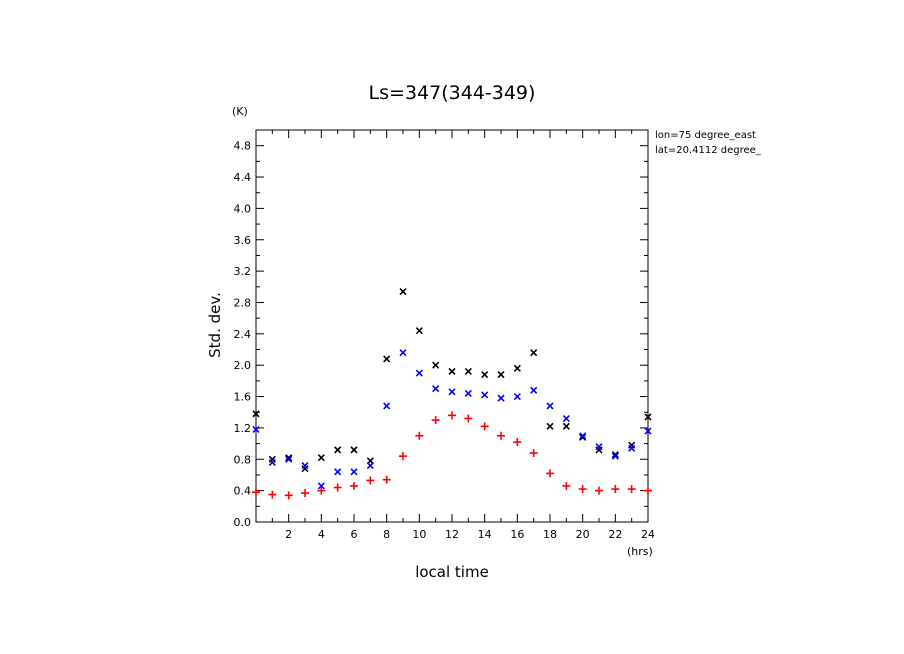 The image size is (904, 654). I want to click on y-axis-label: Std. dev., so click(215, 325).